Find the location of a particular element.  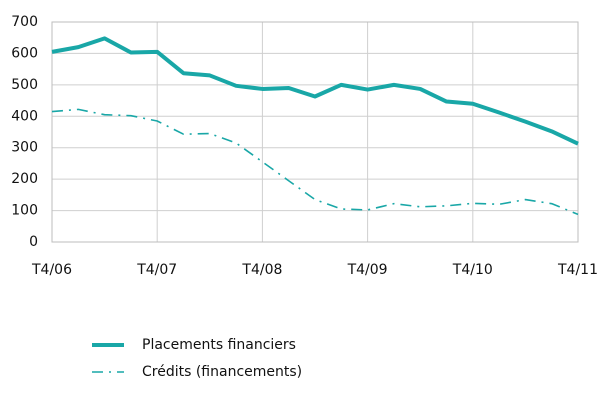

y-tick-label: 400 is located at coordinates (24, 116).